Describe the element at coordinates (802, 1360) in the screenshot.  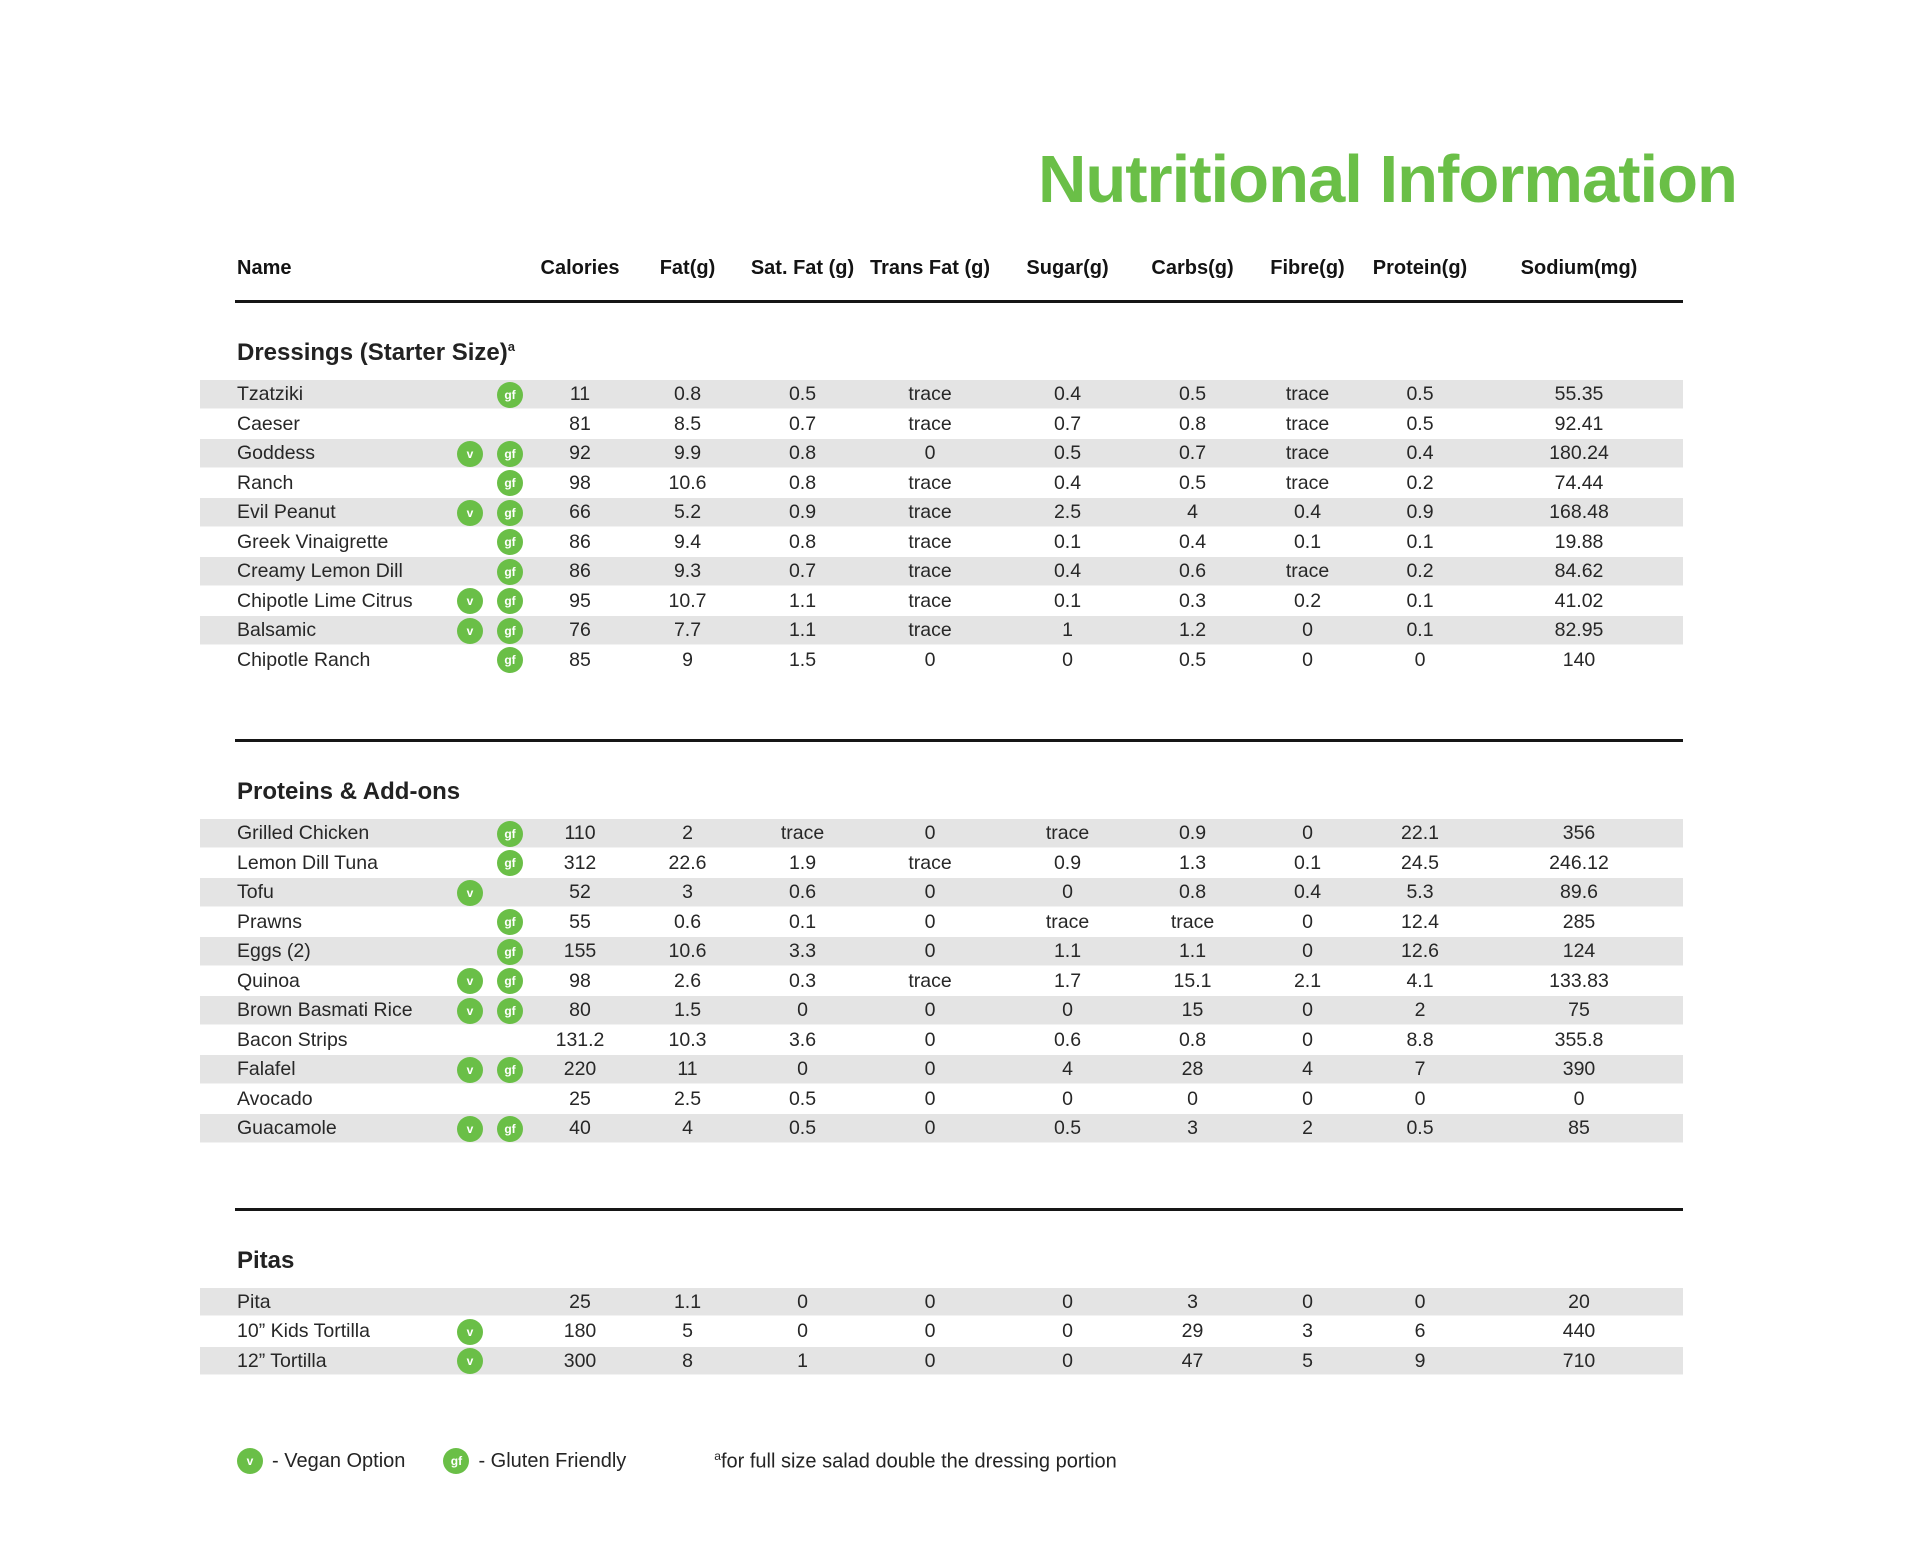
I see `sat-fat-value: 1` at that location.